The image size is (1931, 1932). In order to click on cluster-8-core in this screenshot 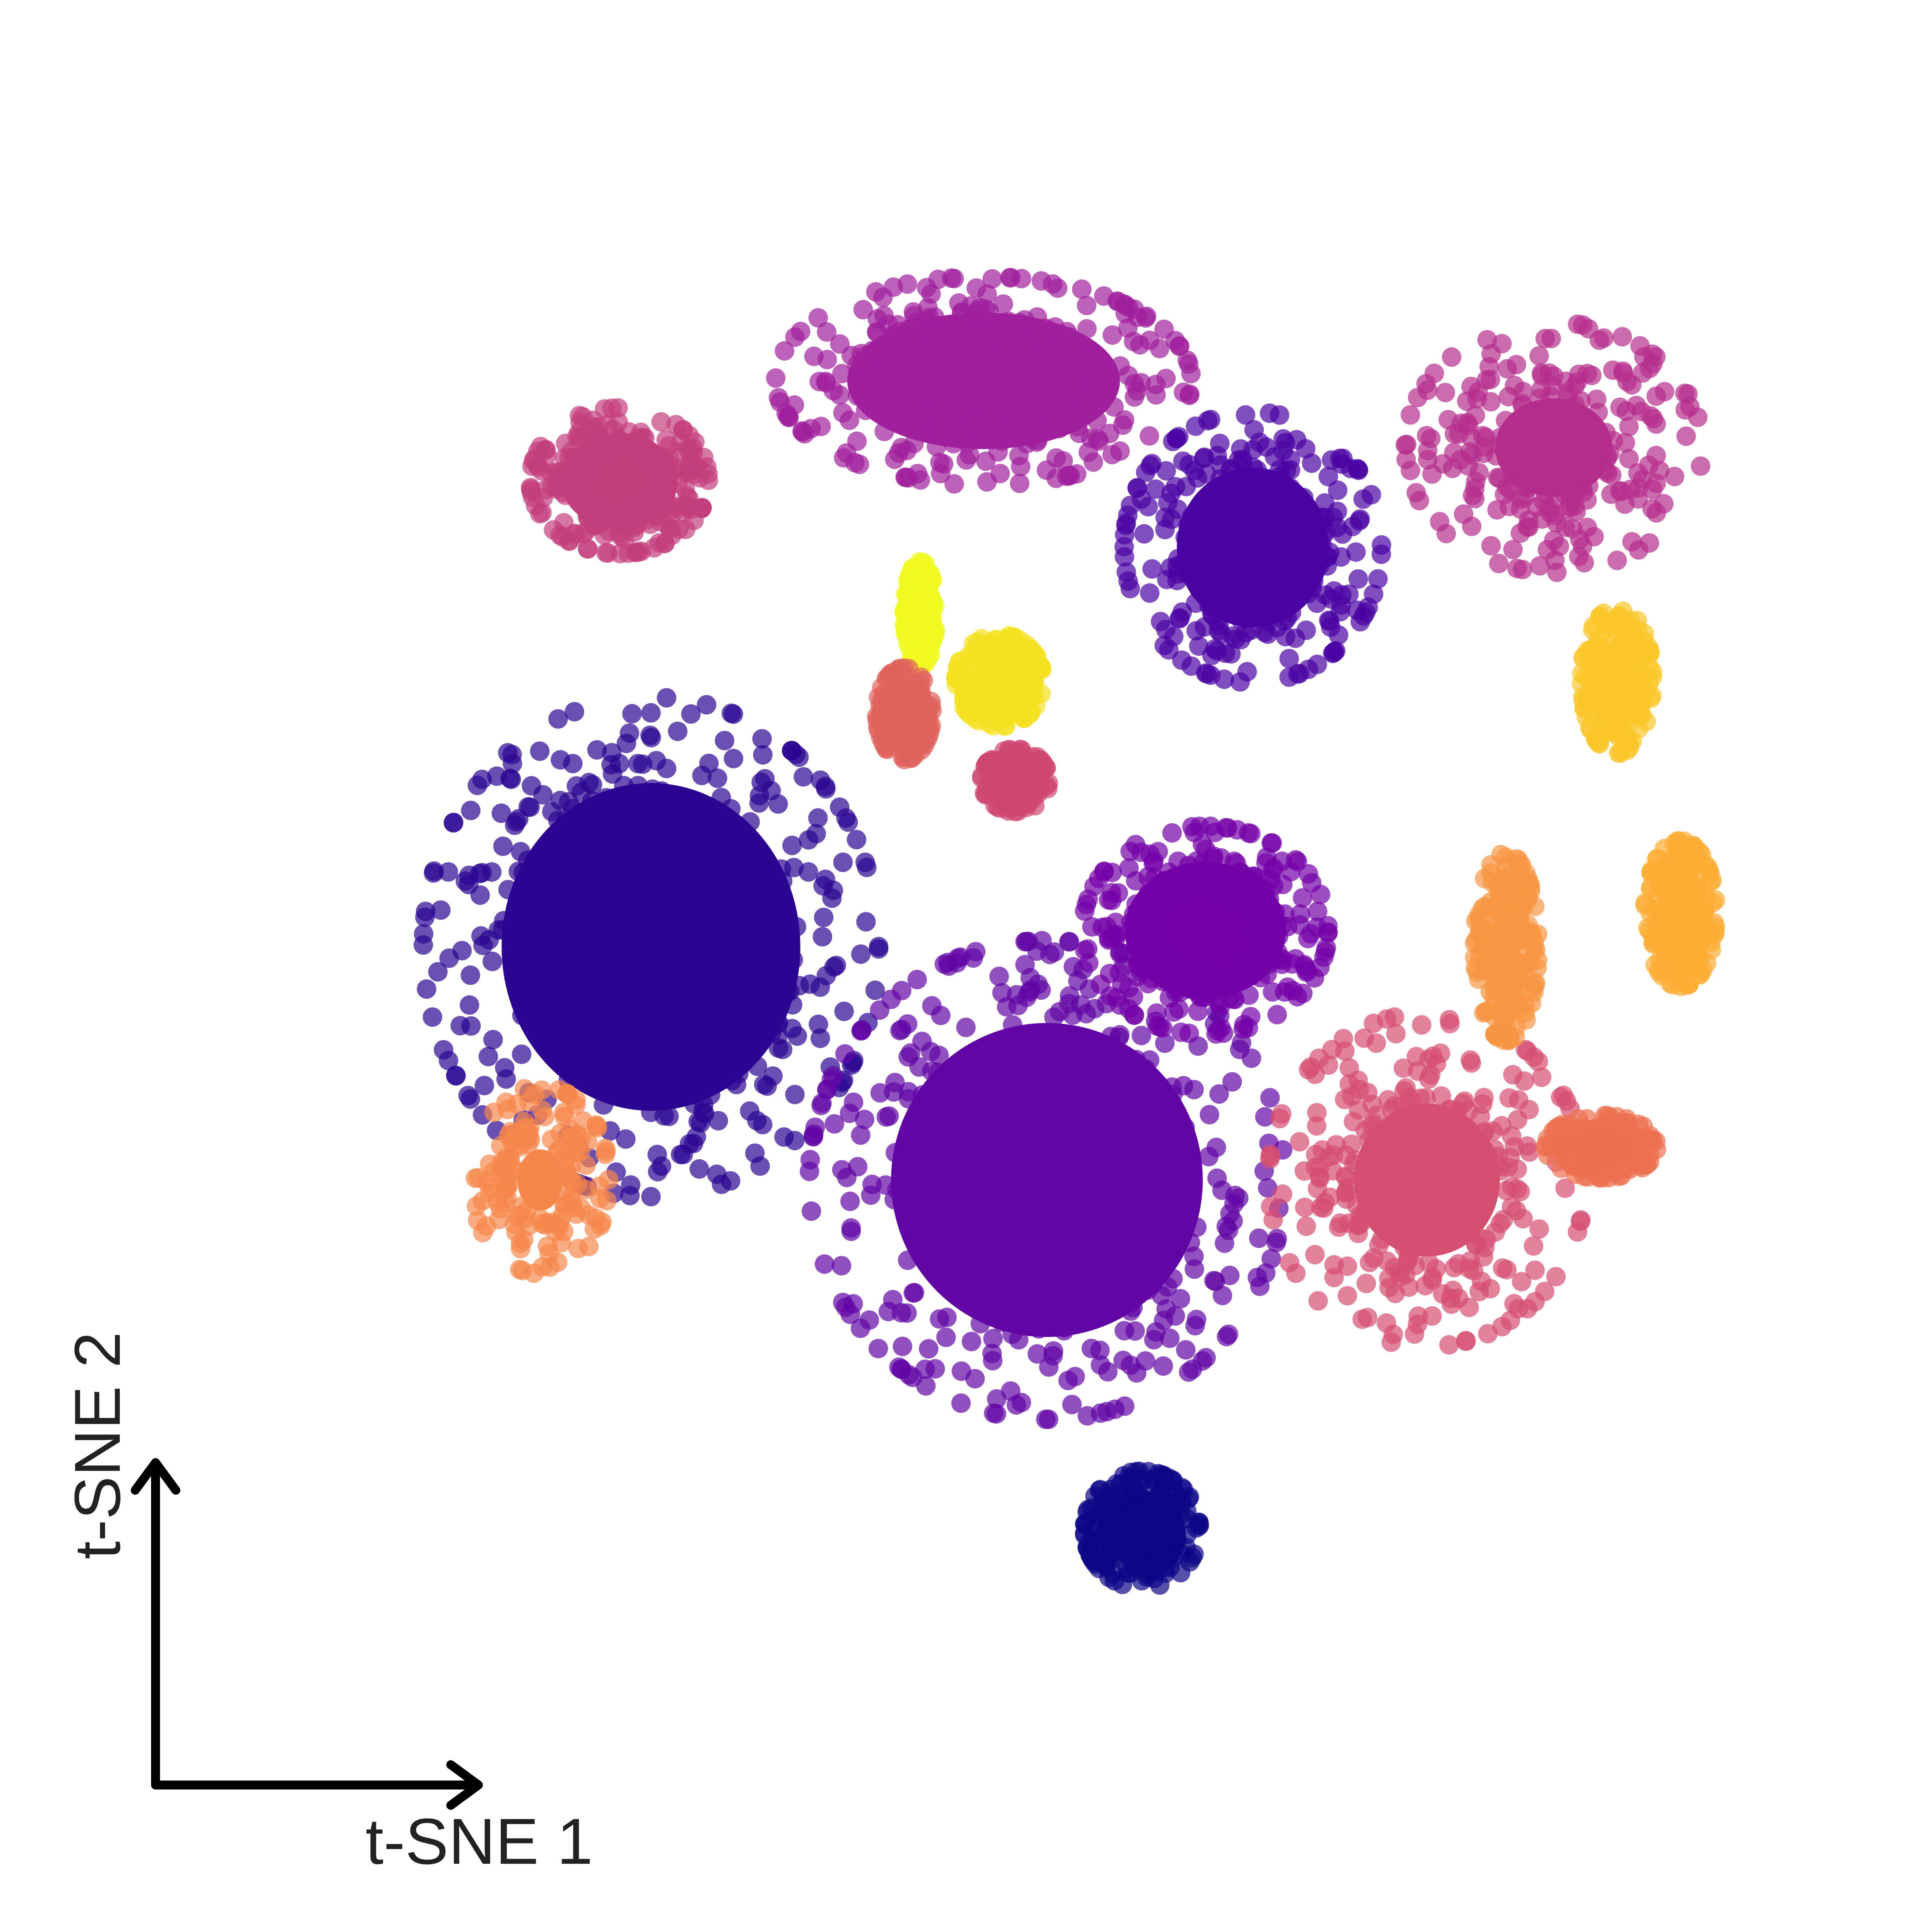, I will do `click(1427, 1180)`.